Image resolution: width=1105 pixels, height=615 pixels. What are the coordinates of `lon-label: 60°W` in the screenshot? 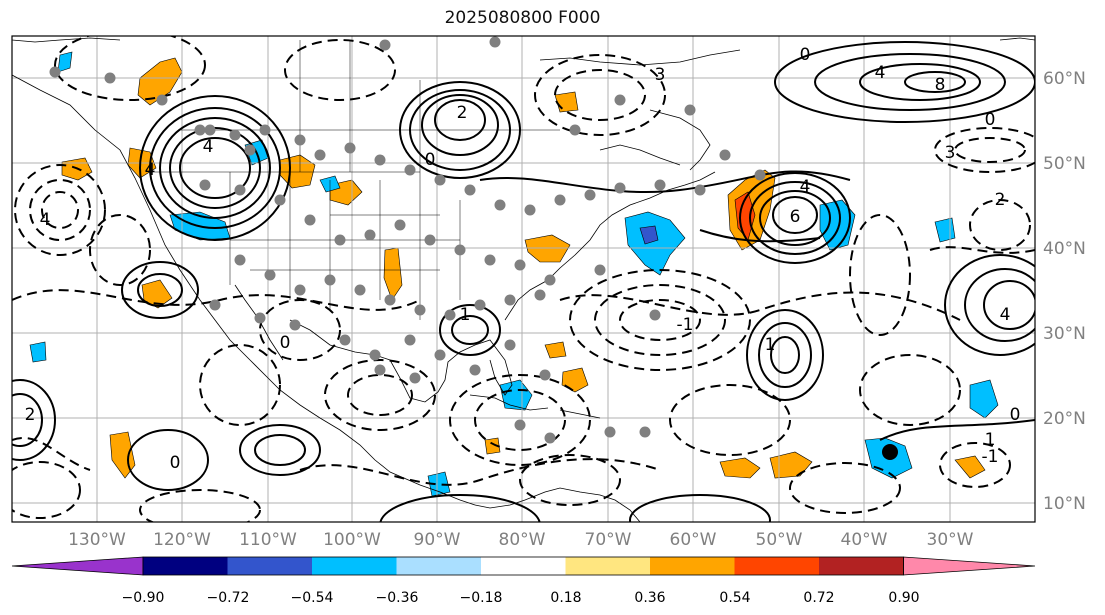 It's located at (693, 540).